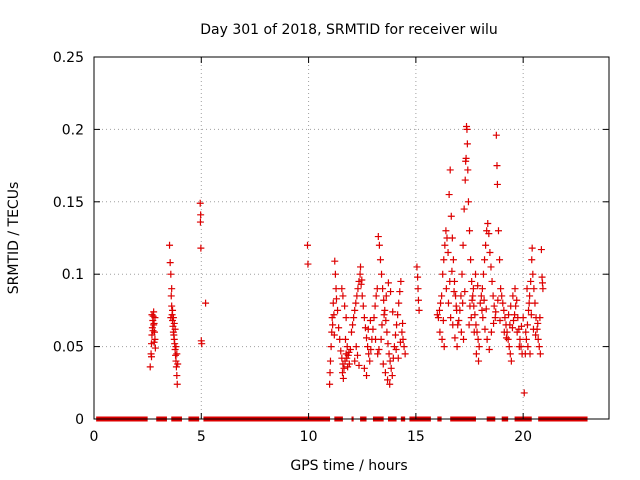 The width and height of the screenshot is (640, 480). Describe the element at coordinates (68, 348) in the screenshot. I see `y-tick-label: 0.05` at that location.